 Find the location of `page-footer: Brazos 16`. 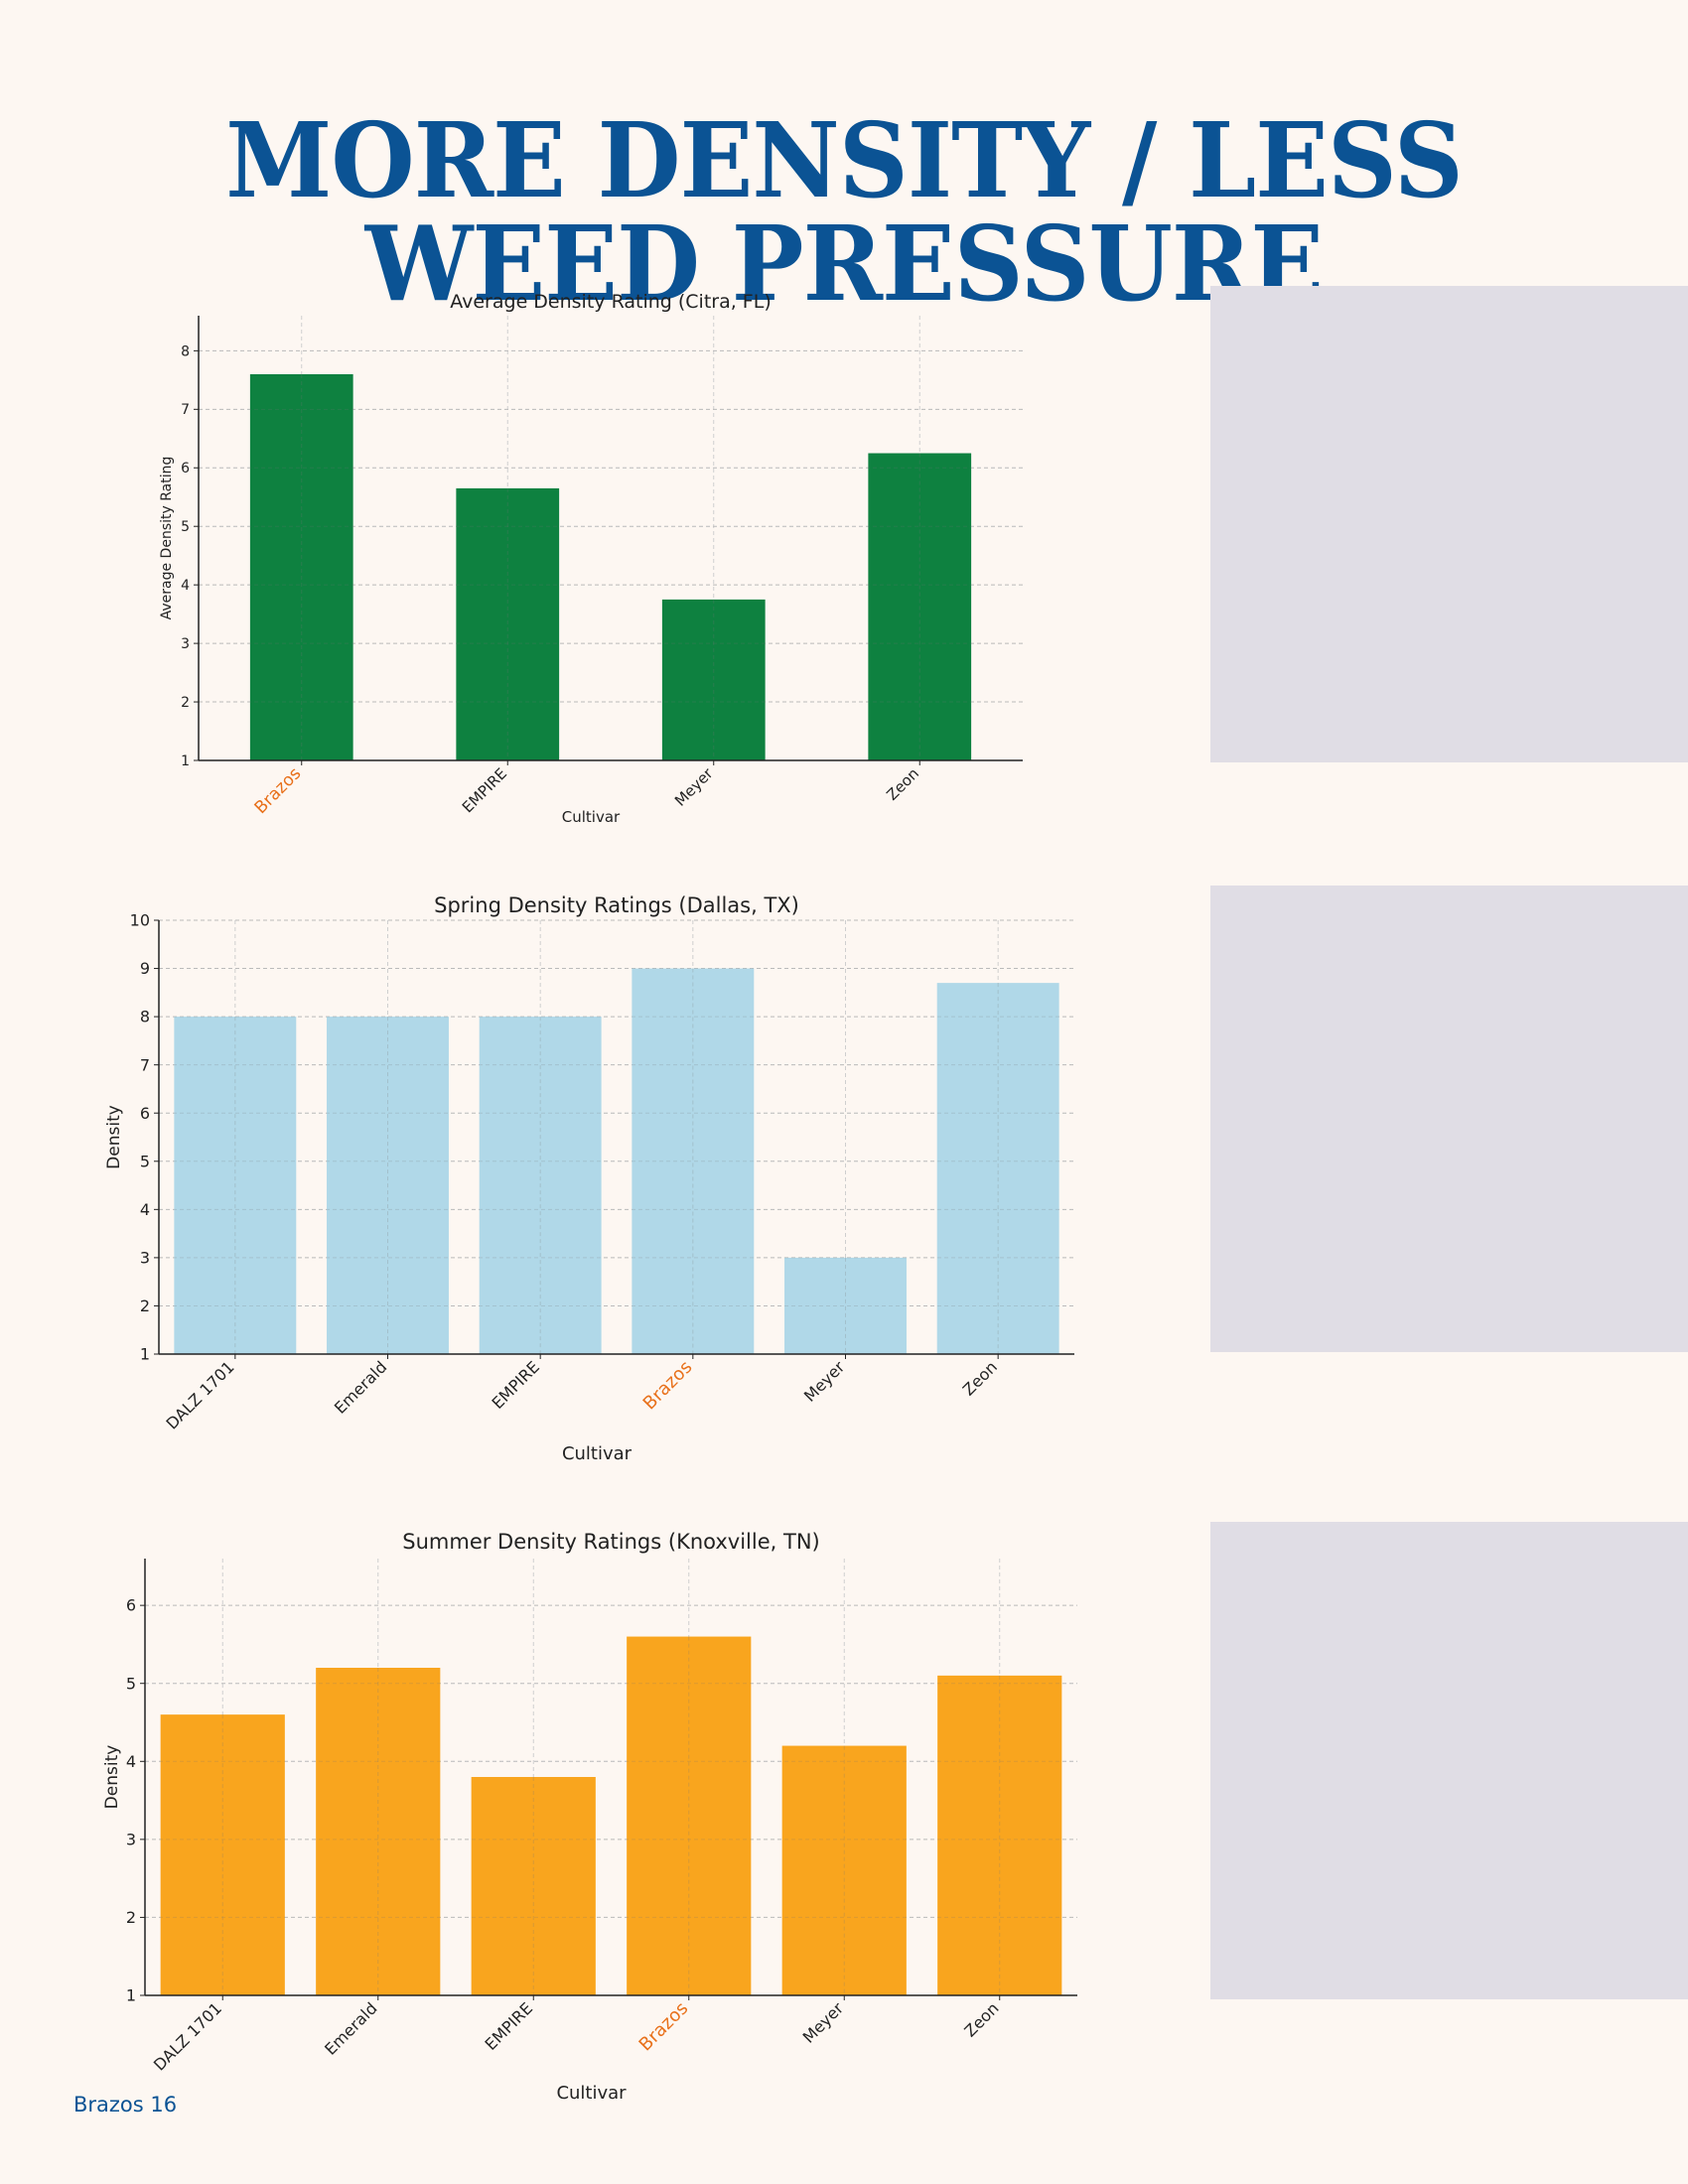

page-footer: Brazos 16 is located at coordinates (125, 2104).